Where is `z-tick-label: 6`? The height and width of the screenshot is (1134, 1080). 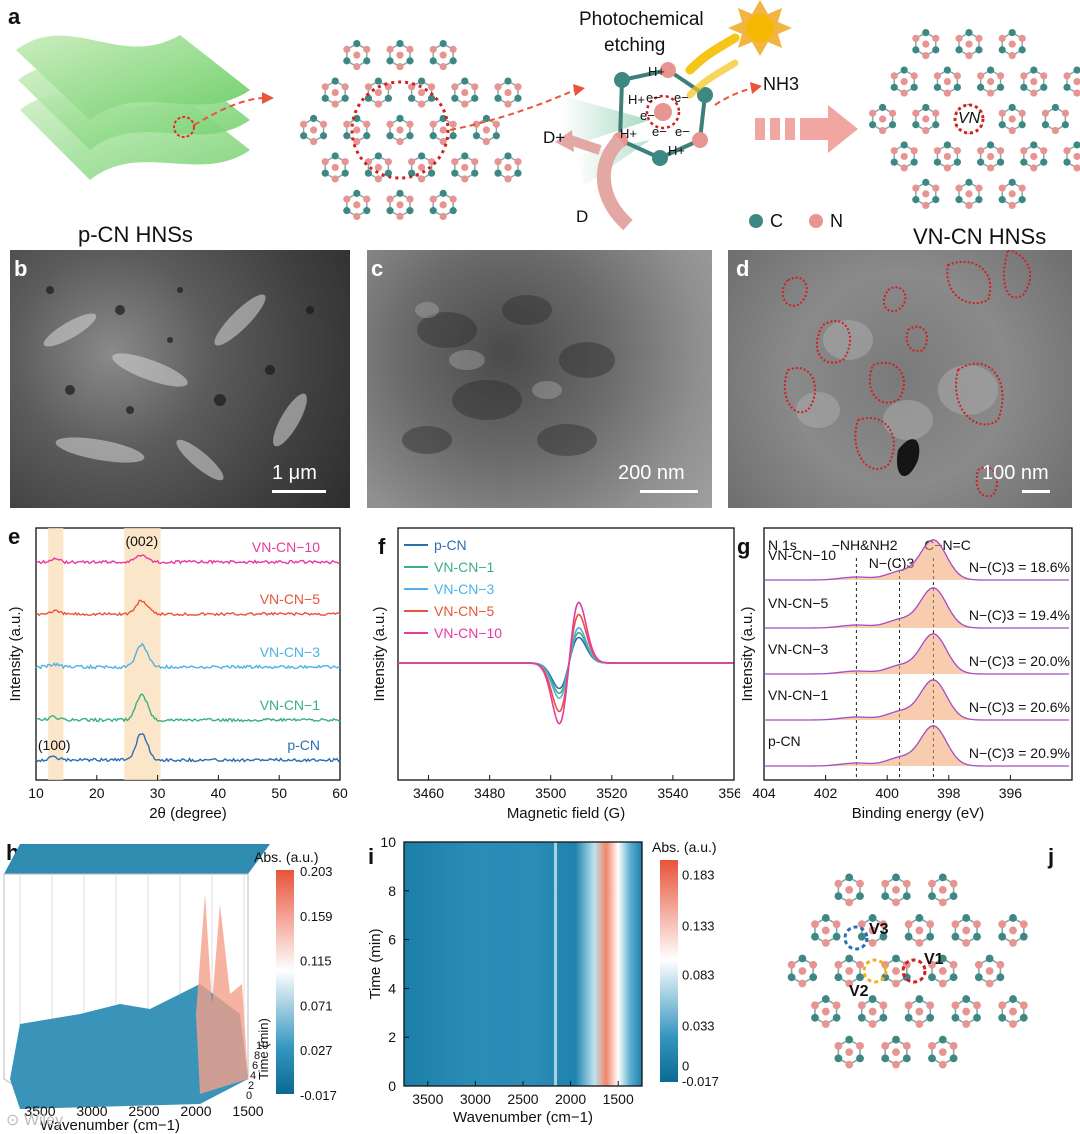
z-tick-label: 6 is located at coordinates (255, 1066).